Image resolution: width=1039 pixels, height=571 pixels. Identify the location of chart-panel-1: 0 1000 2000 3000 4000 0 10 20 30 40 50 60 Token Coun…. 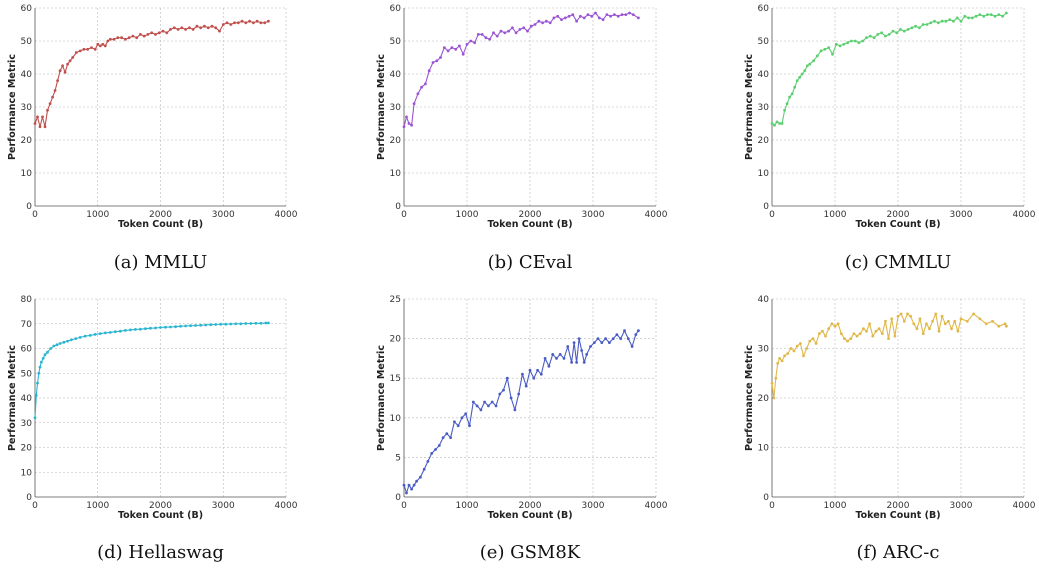
(152, 138).